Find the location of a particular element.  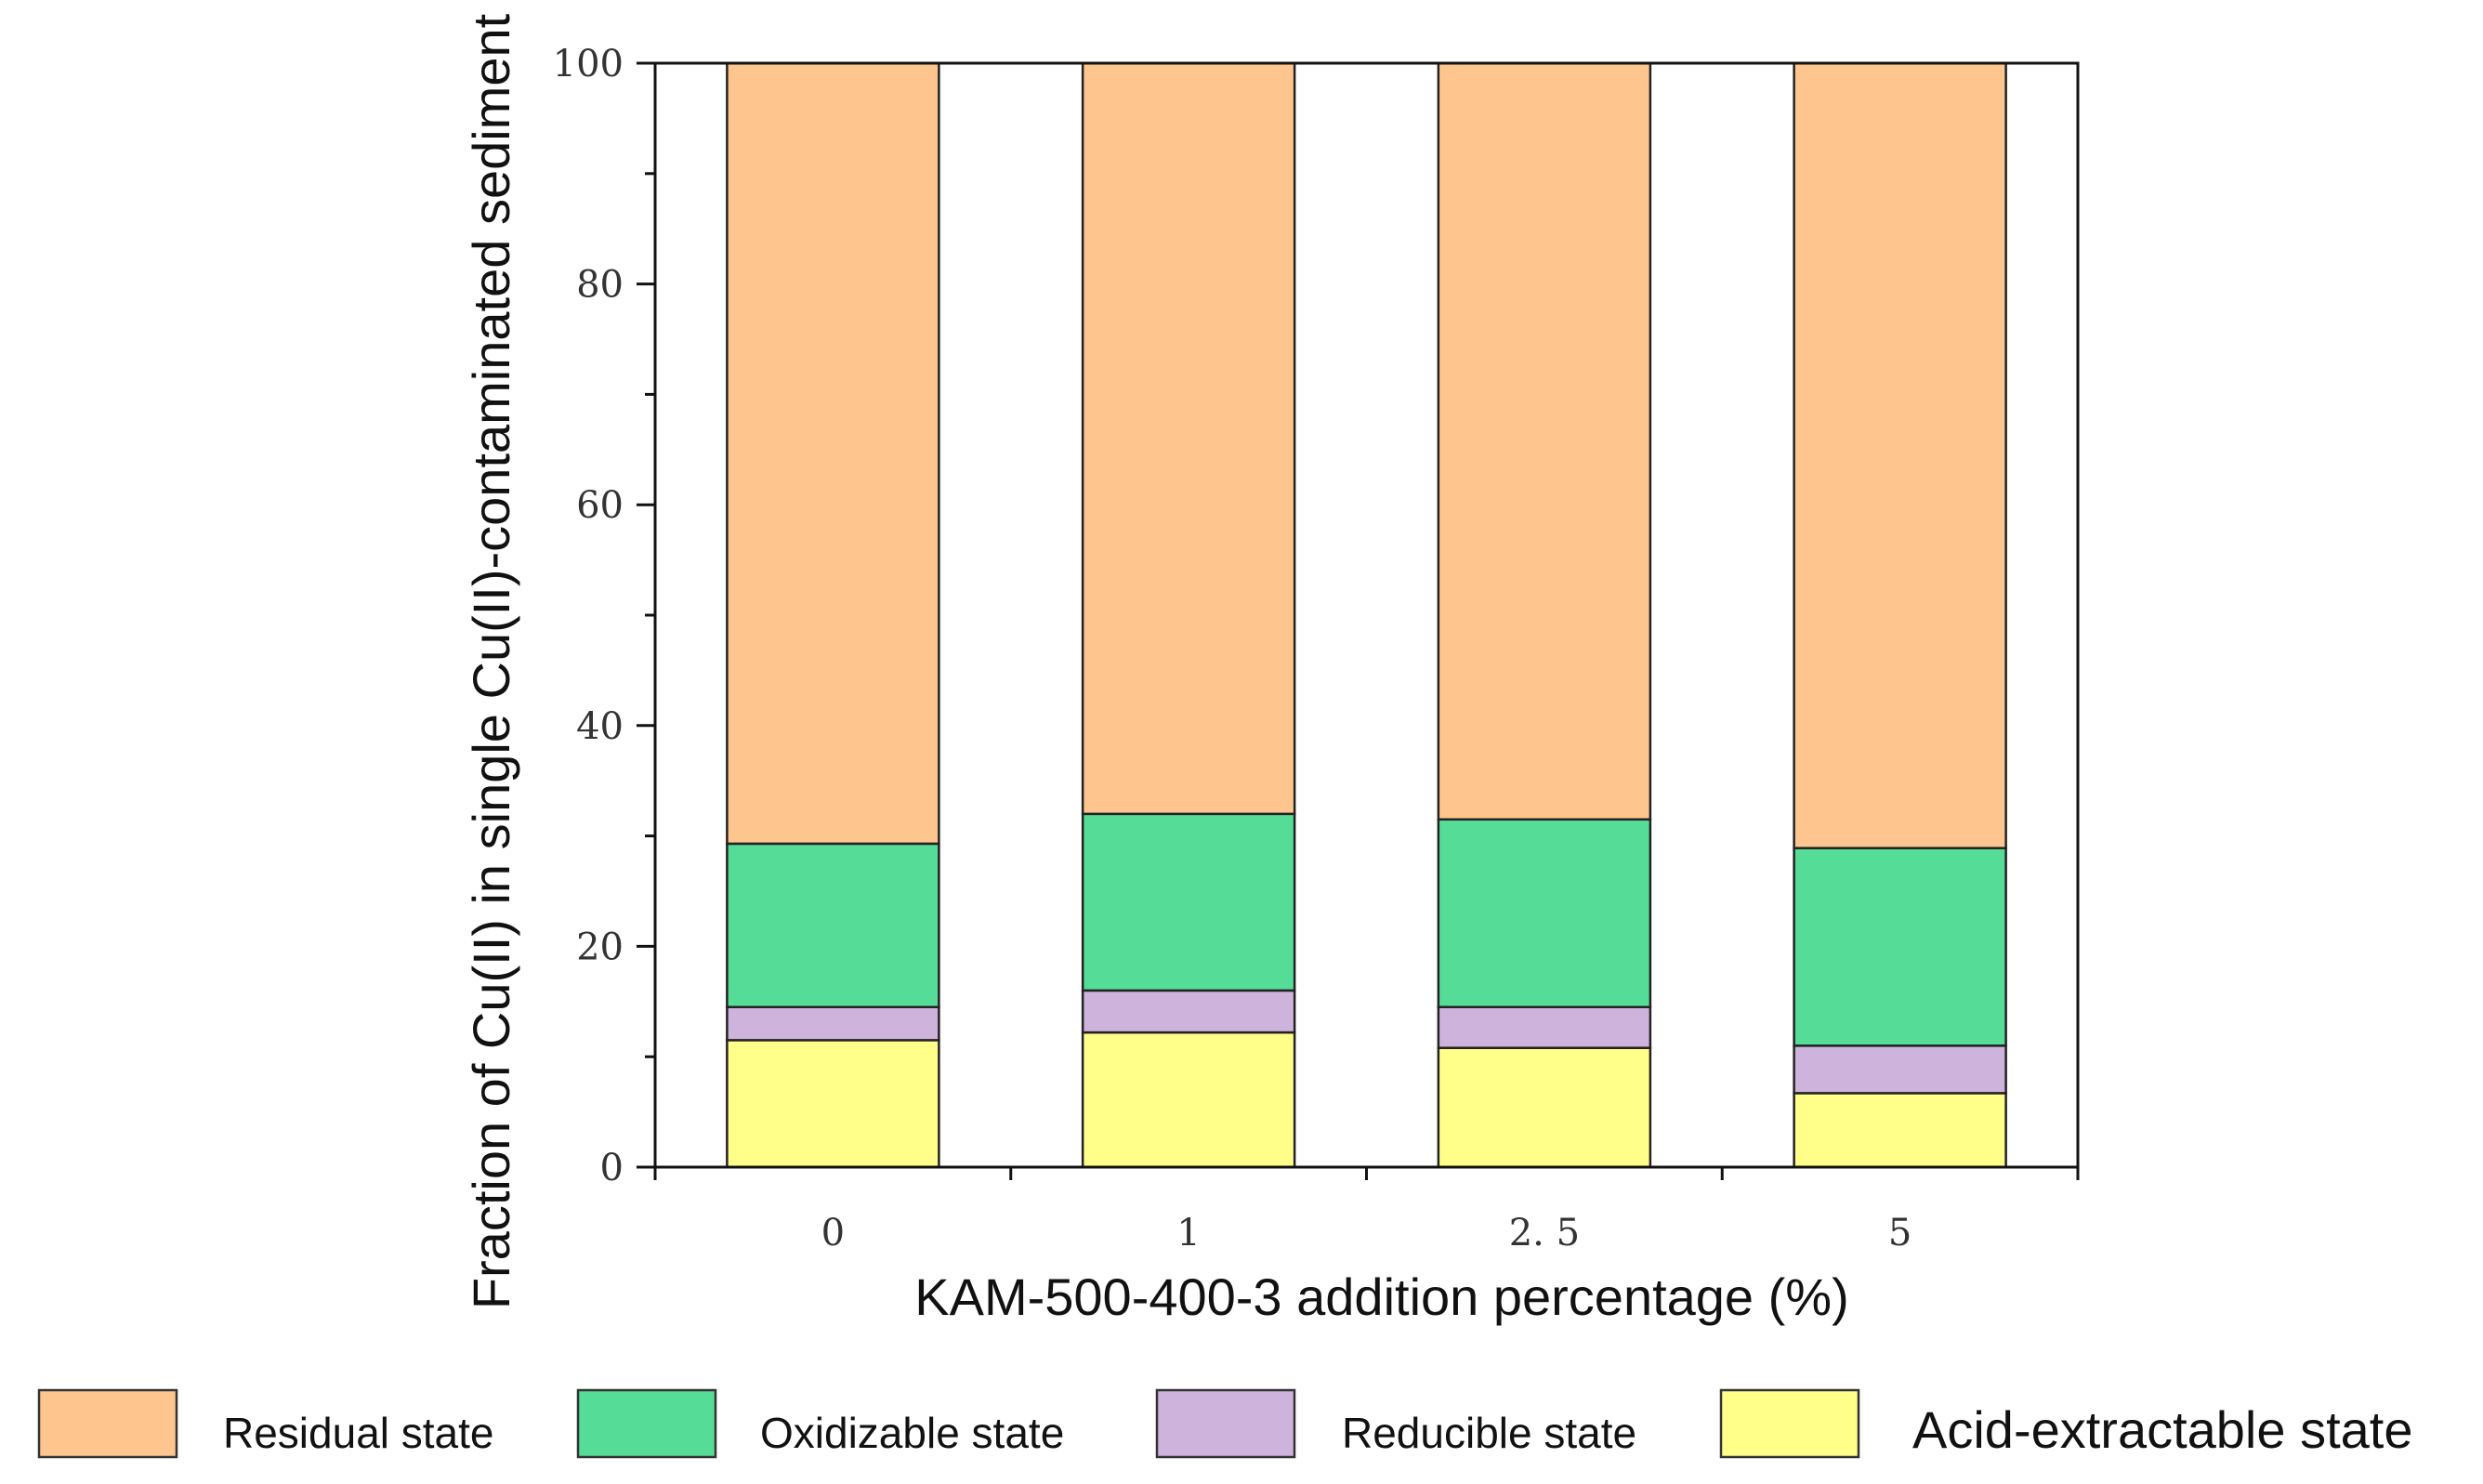

legend-label-residual-state: Residual state is located at coordinates (358, 1433).